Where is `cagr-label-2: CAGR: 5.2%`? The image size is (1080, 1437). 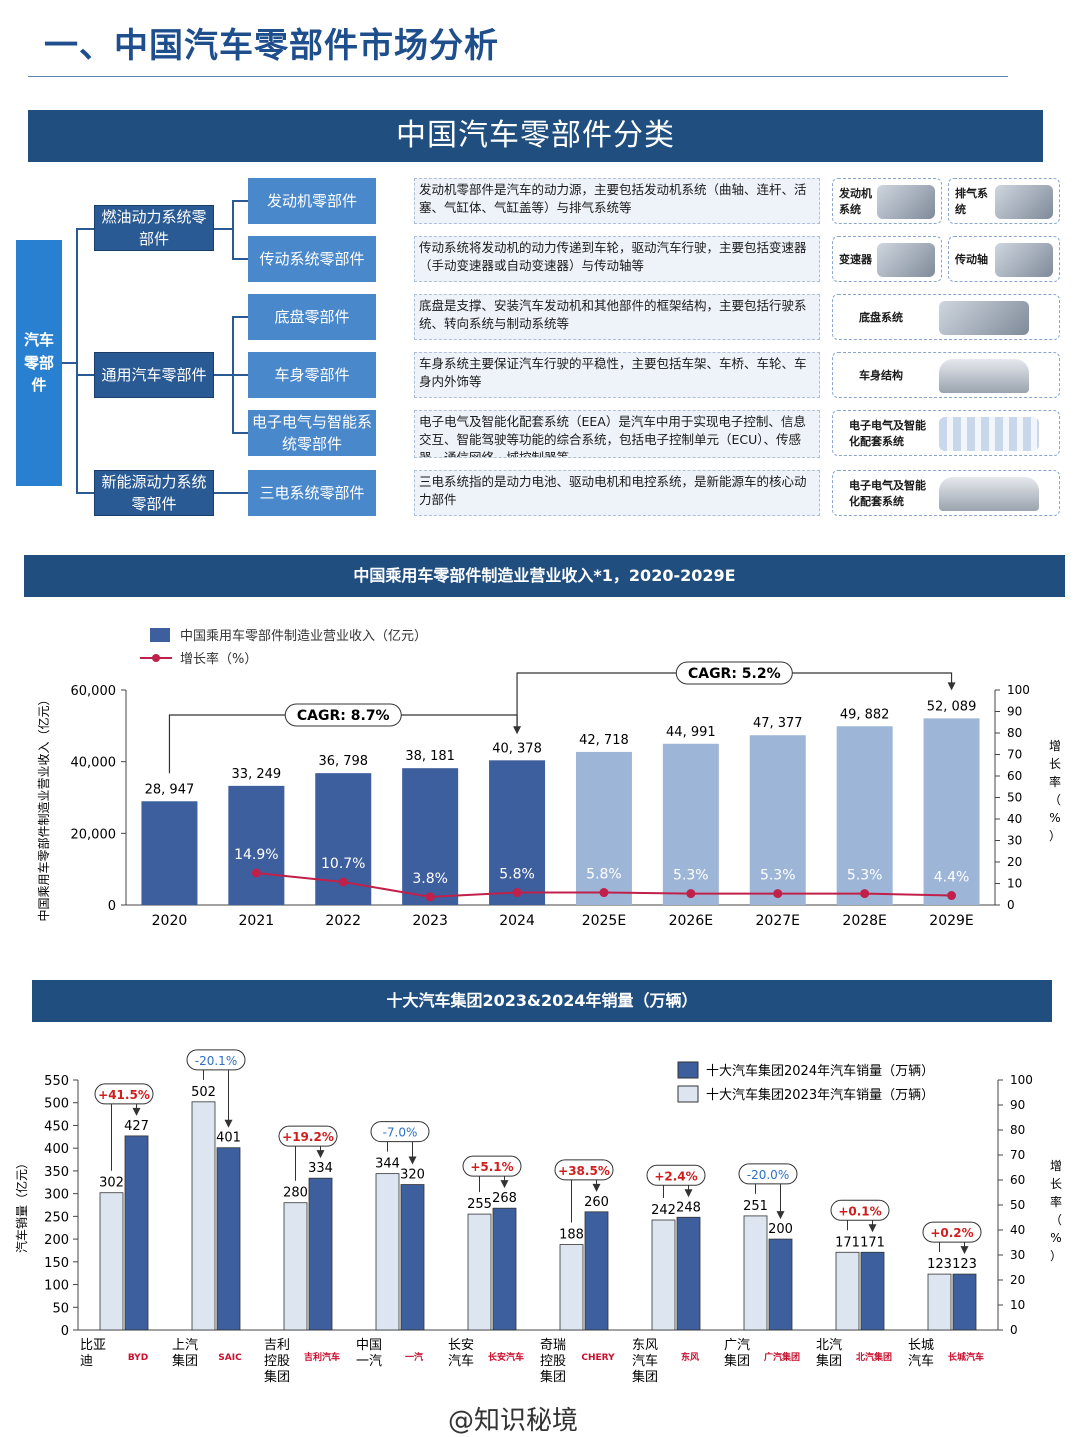 cagr-label-2: CAGR: 5.2% is located at coordinates (734, 674).